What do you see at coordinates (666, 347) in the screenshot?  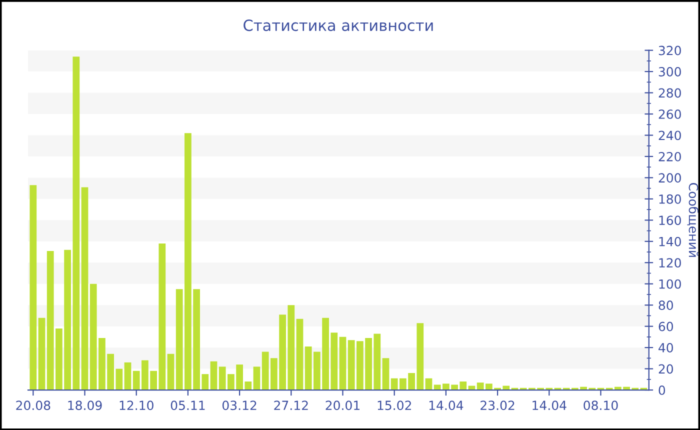 I see `y-tick-label: 40` at bounding box center [666, 347].